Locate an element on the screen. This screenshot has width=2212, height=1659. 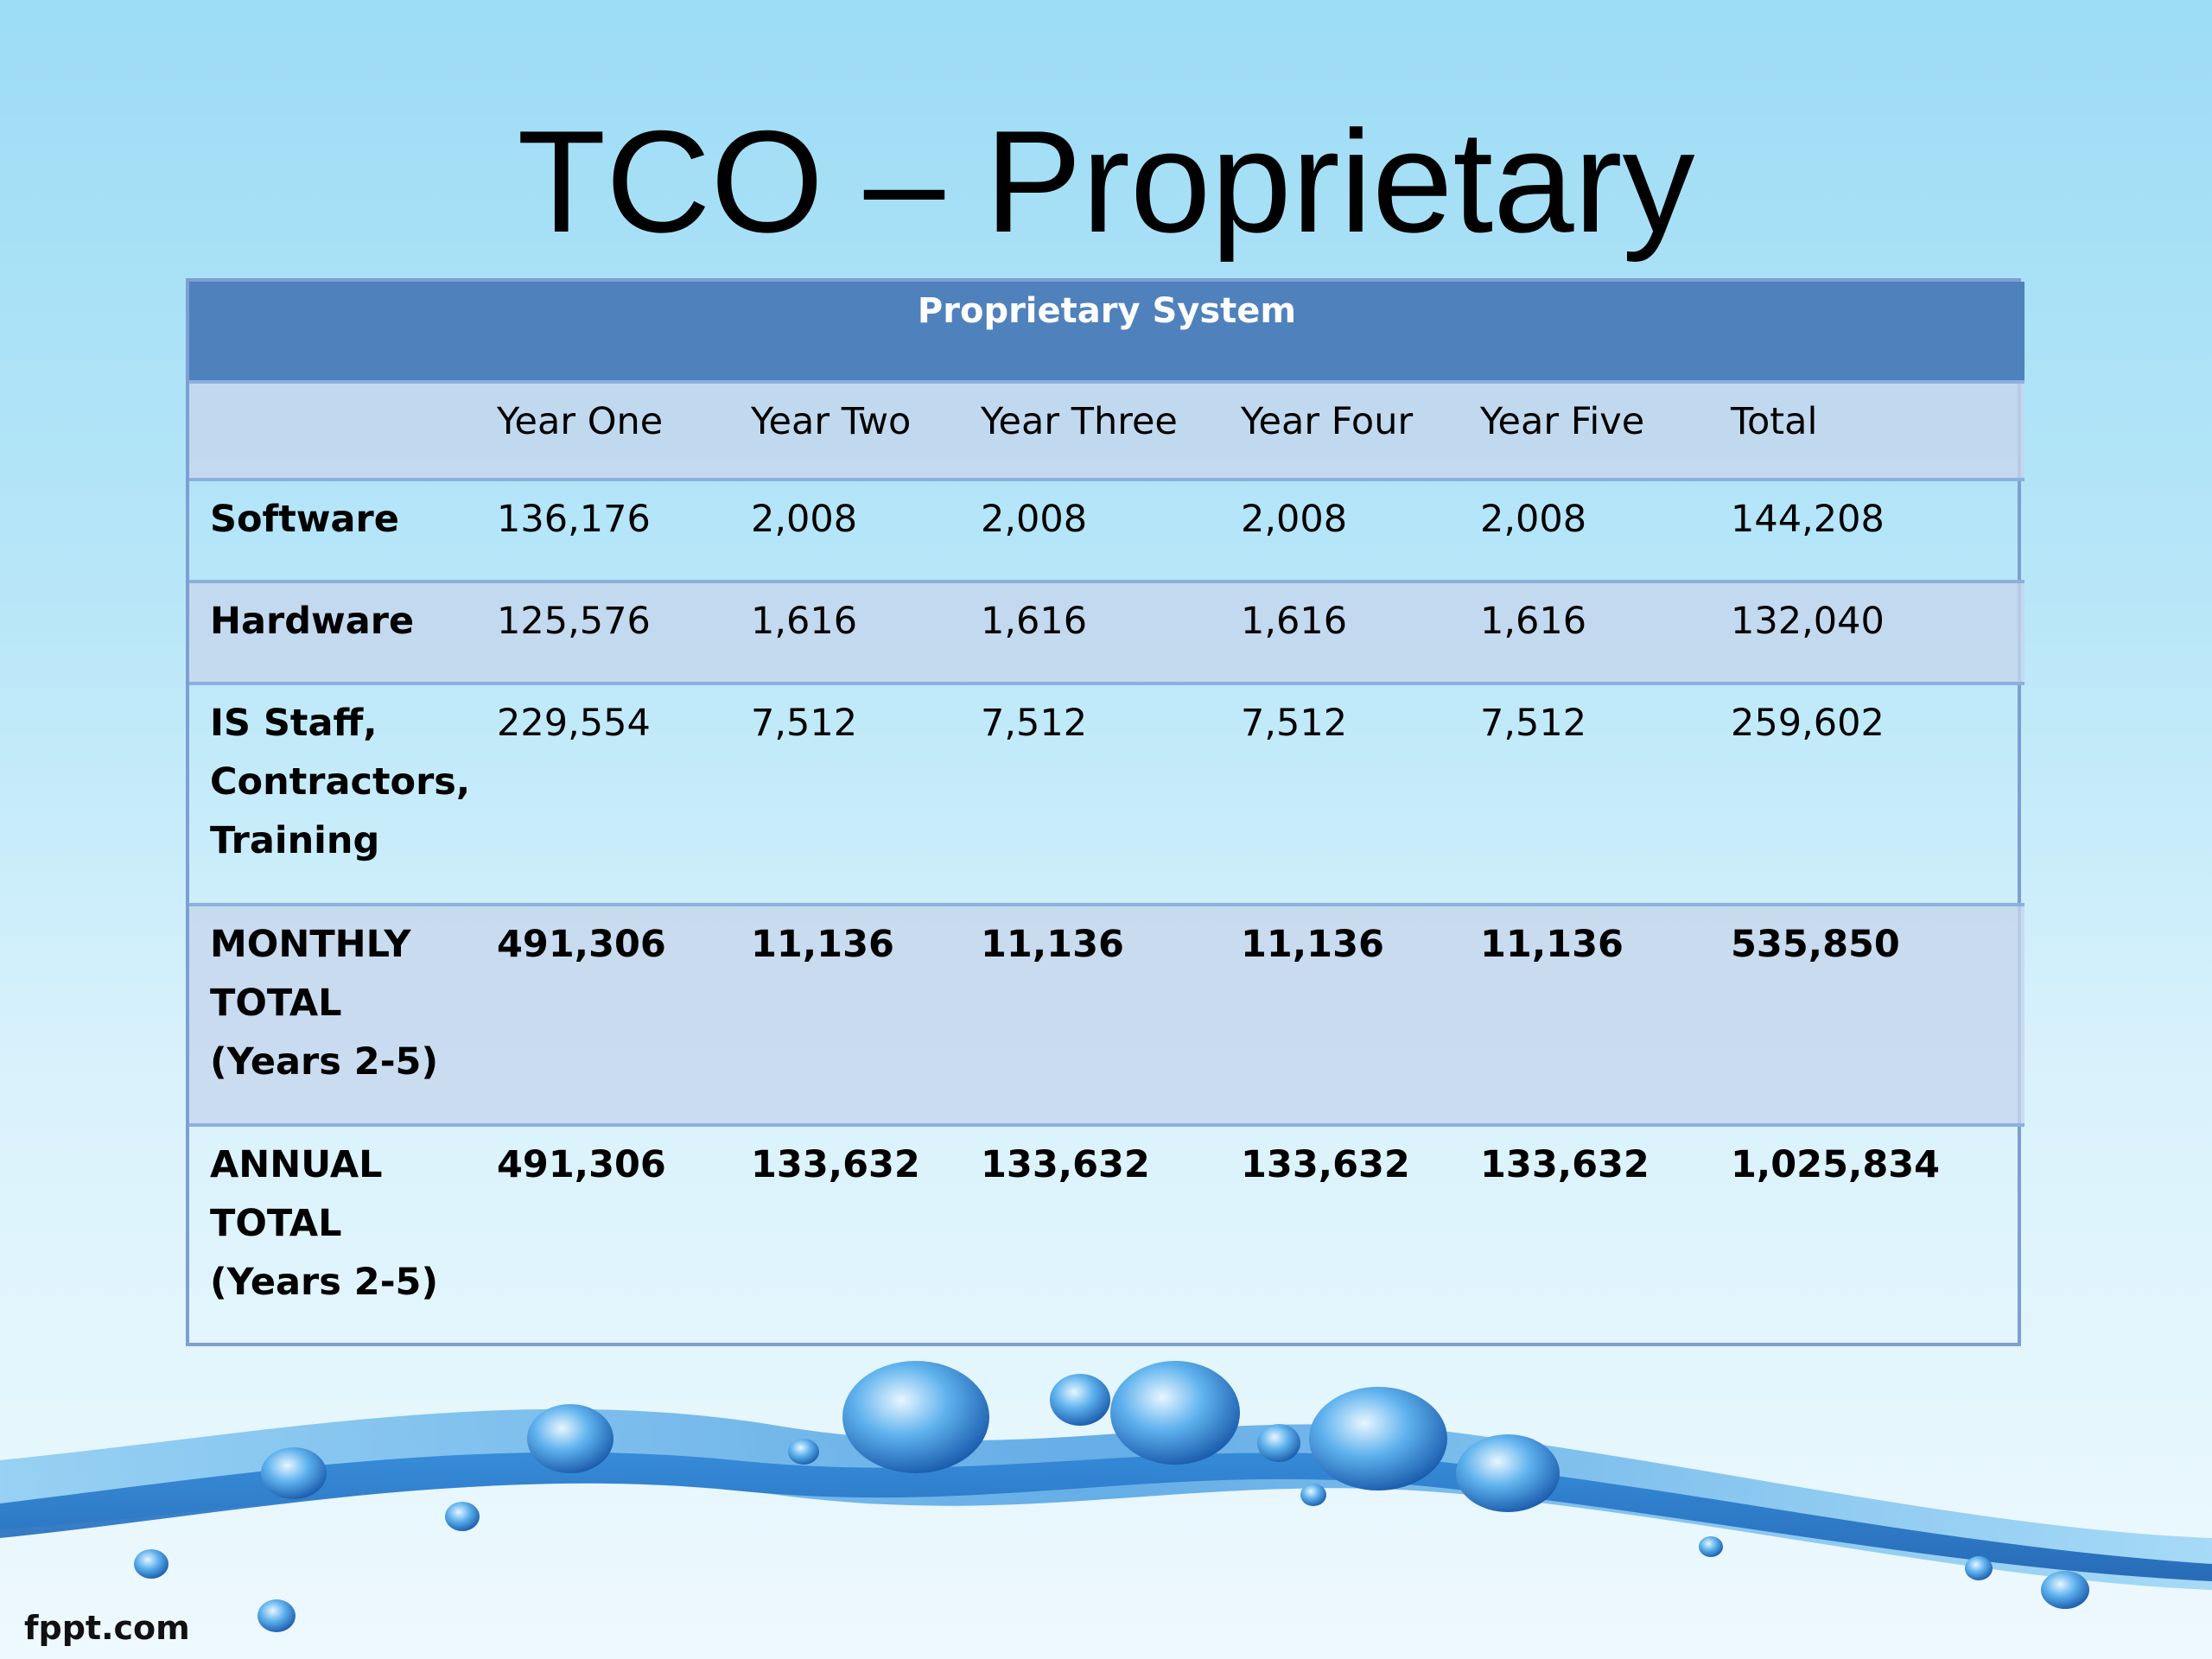
table-cell: 144,208 is located at coordinates (1808, 520).